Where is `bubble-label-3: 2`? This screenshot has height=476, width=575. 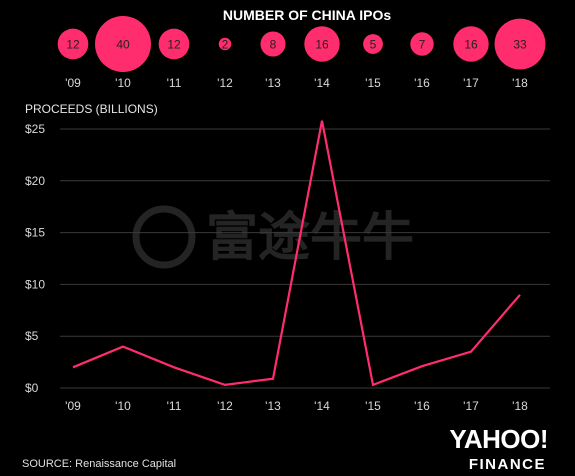
bubble-label-3: 2 is located at coordinates (225, 45).